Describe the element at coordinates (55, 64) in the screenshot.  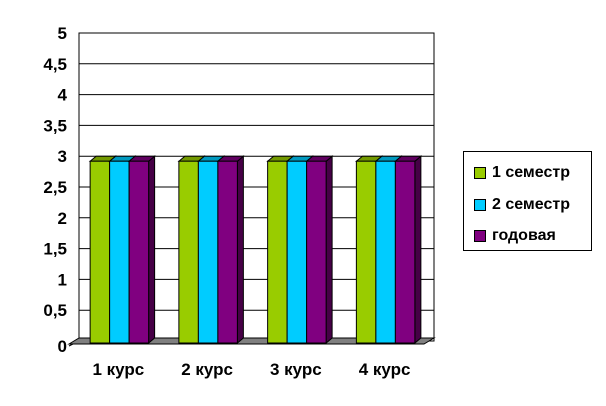
I see `y-tick-label: 4,5` at that location.